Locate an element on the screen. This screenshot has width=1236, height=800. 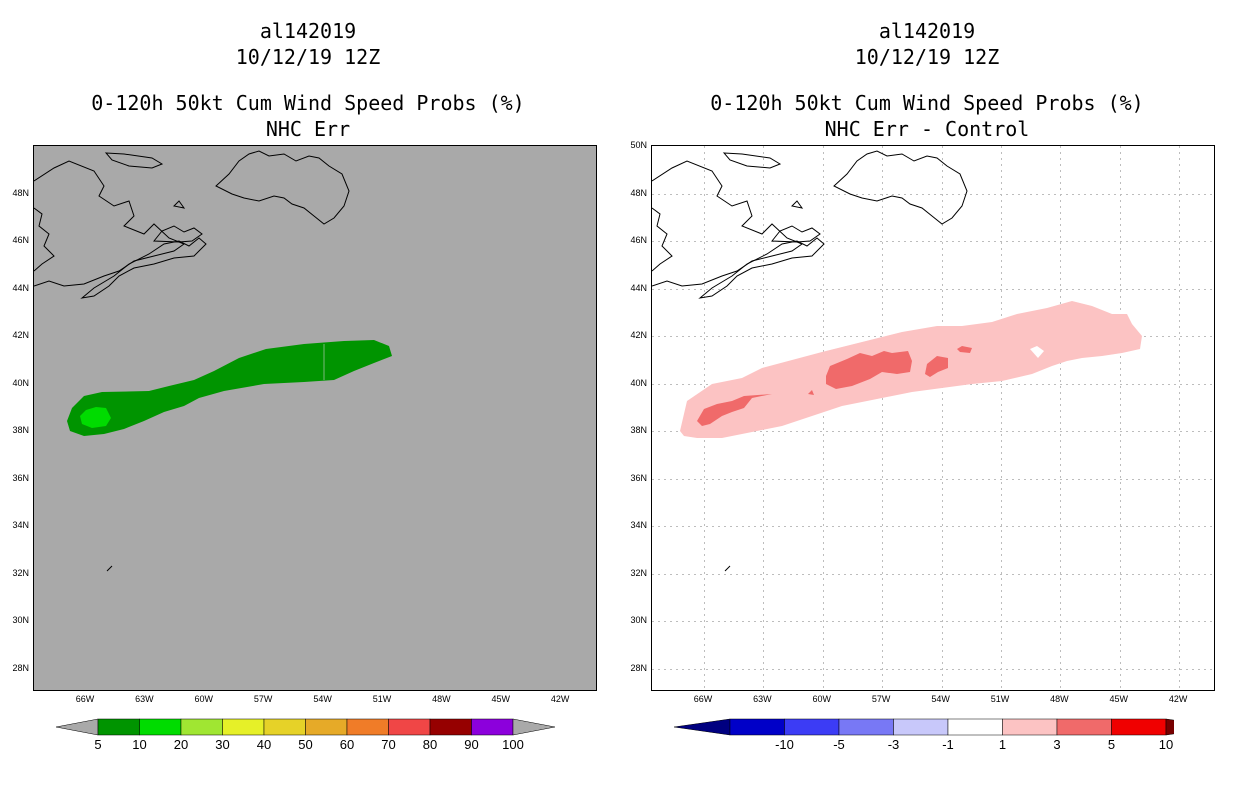
colorbar-tick-label: 20 is located at coordinates (181, 744).